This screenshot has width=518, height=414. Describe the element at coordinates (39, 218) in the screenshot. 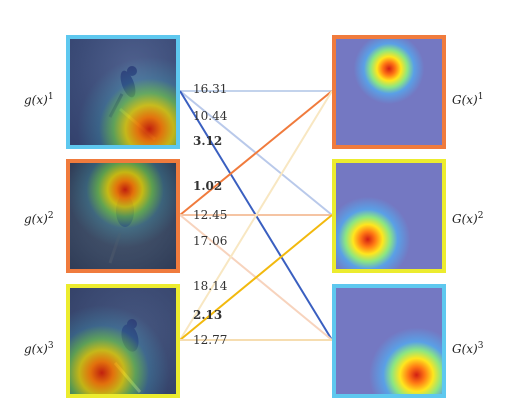

I see `label-g2: g(x)2` at that location.